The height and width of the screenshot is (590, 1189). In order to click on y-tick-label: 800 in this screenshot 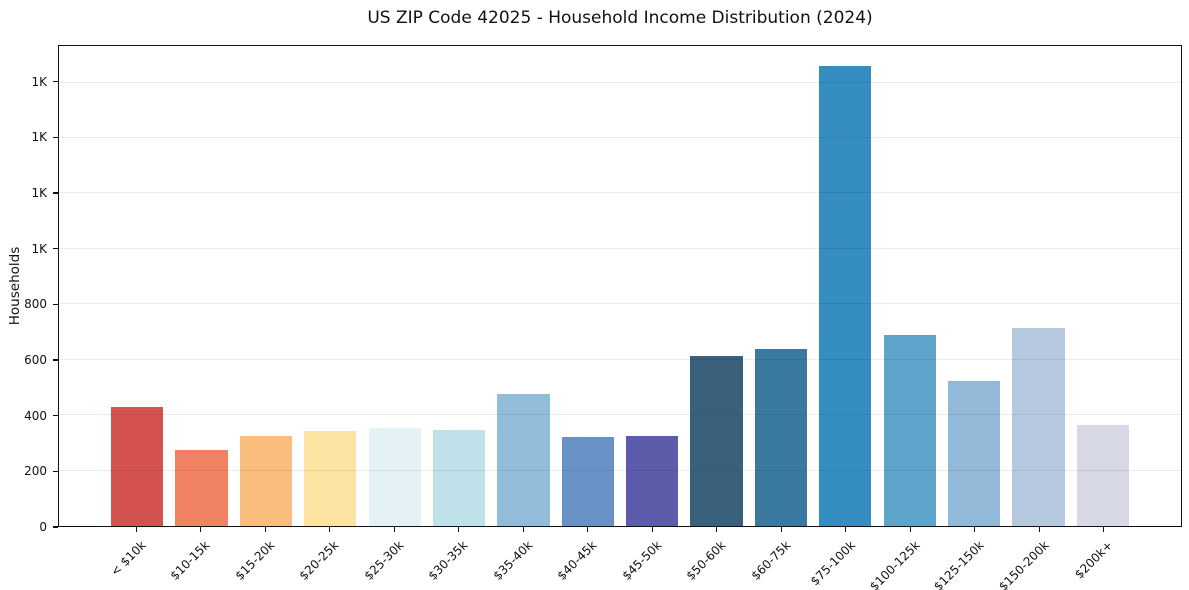, I will do `click(35, 304)`.